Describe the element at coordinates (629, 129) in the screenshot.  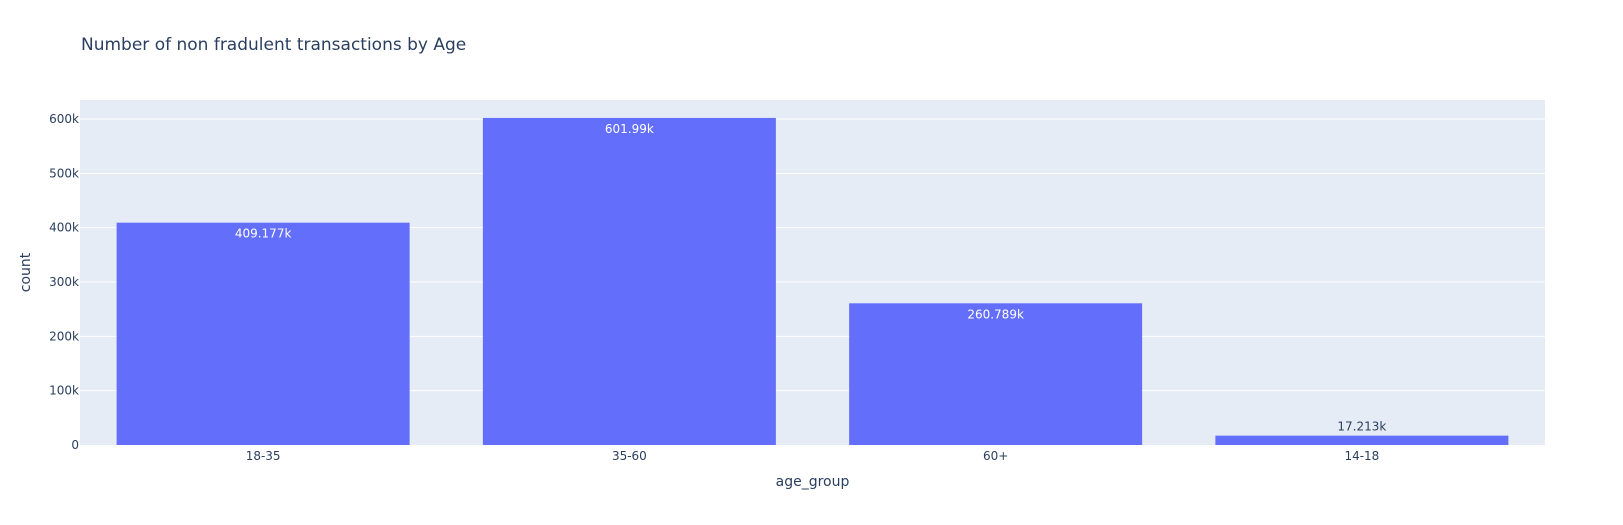
I see `bar-value-label: 601.99k` at that location.